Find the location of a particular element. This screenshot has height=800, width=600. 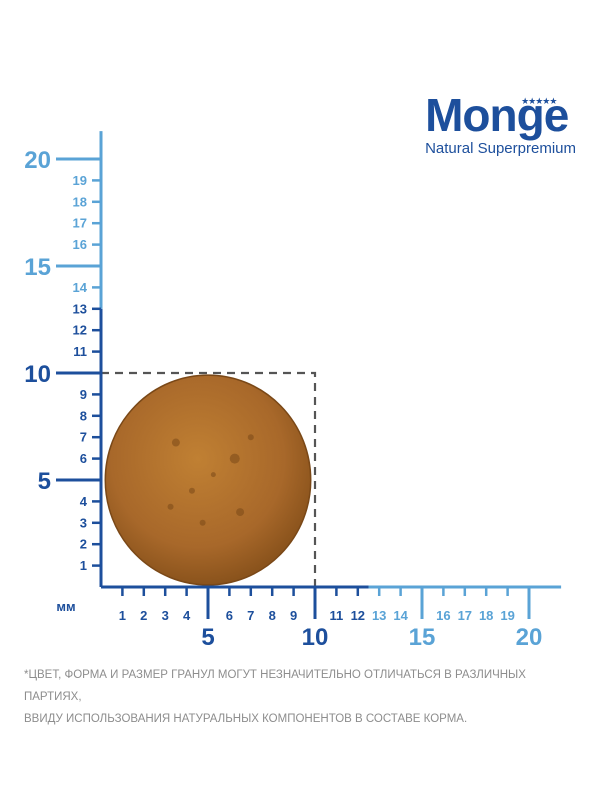

y-major-label: 5 is located at coordinates (44, 481).